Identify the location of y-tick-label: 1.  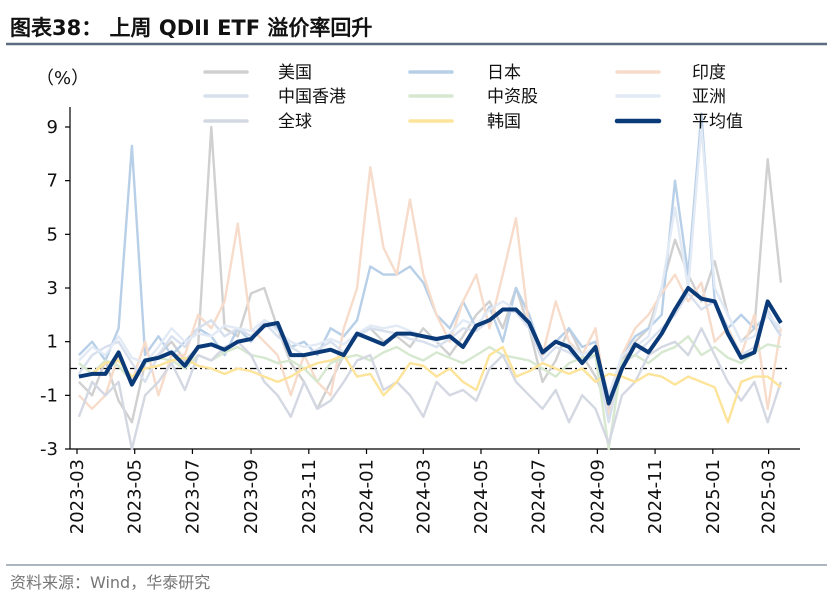
(52, 342).